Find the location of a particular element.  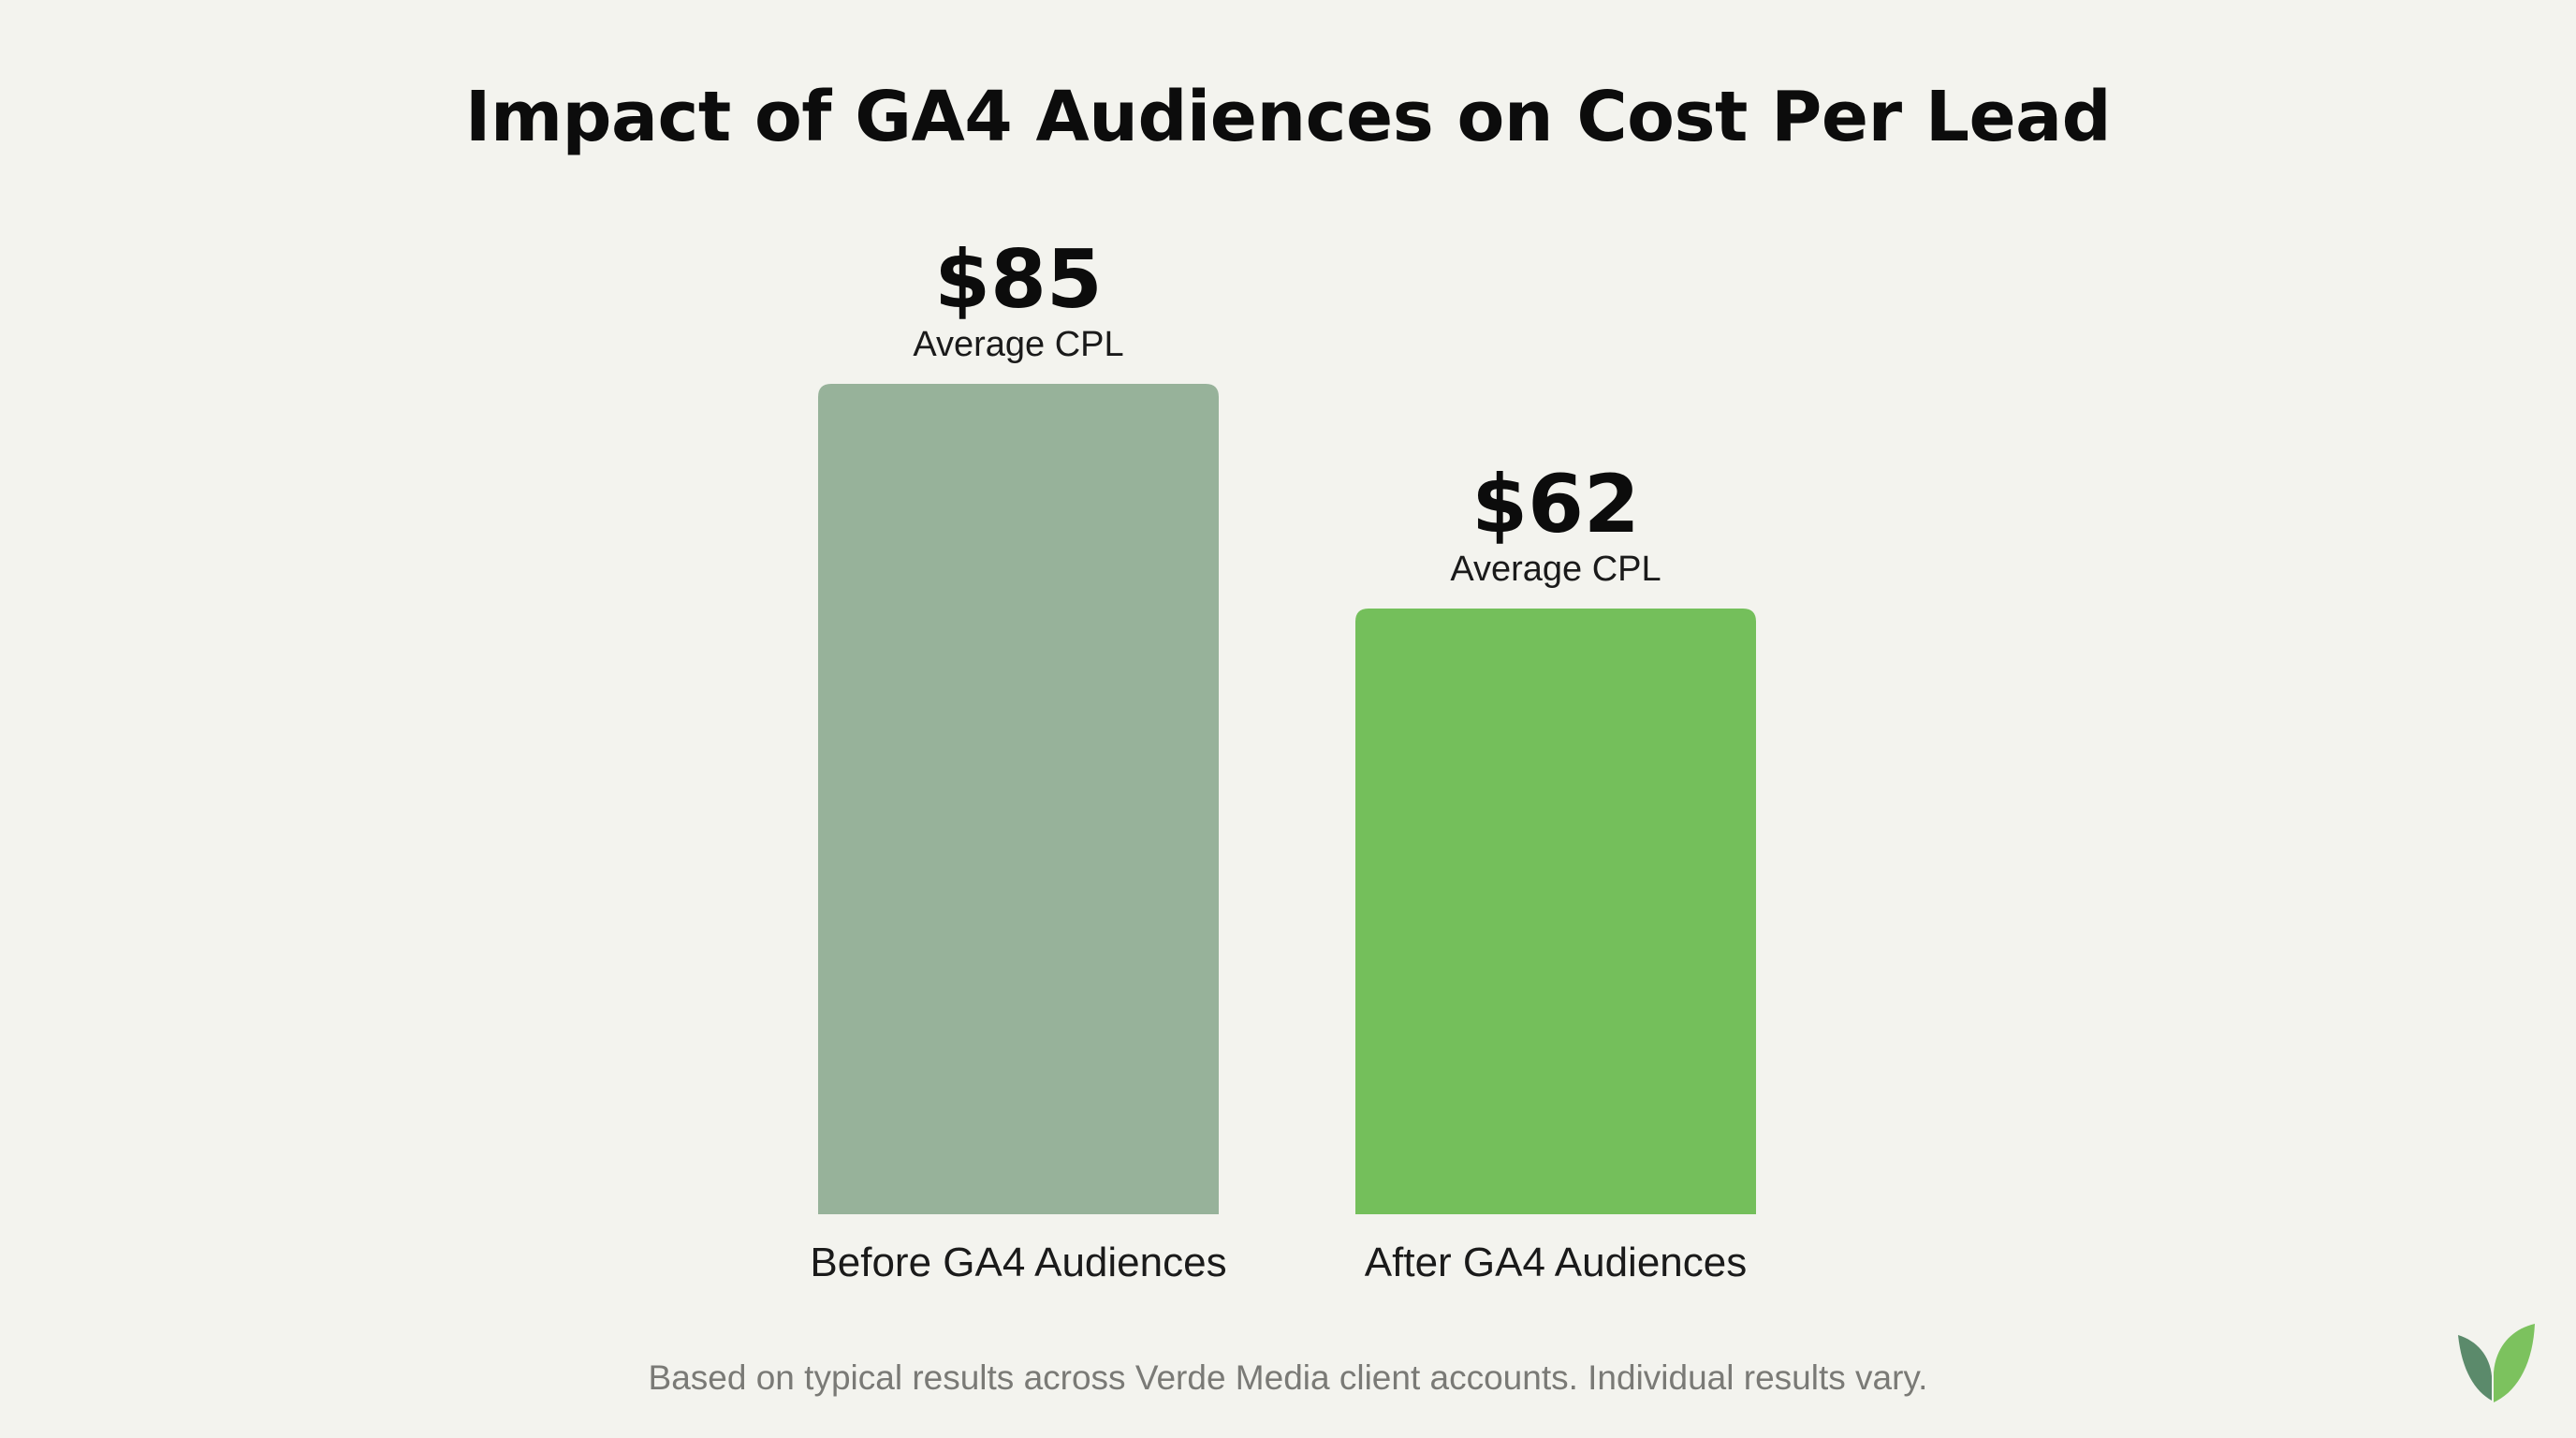

category-label: Before GA4 Audiences is located at coordinates (1018, 1262).